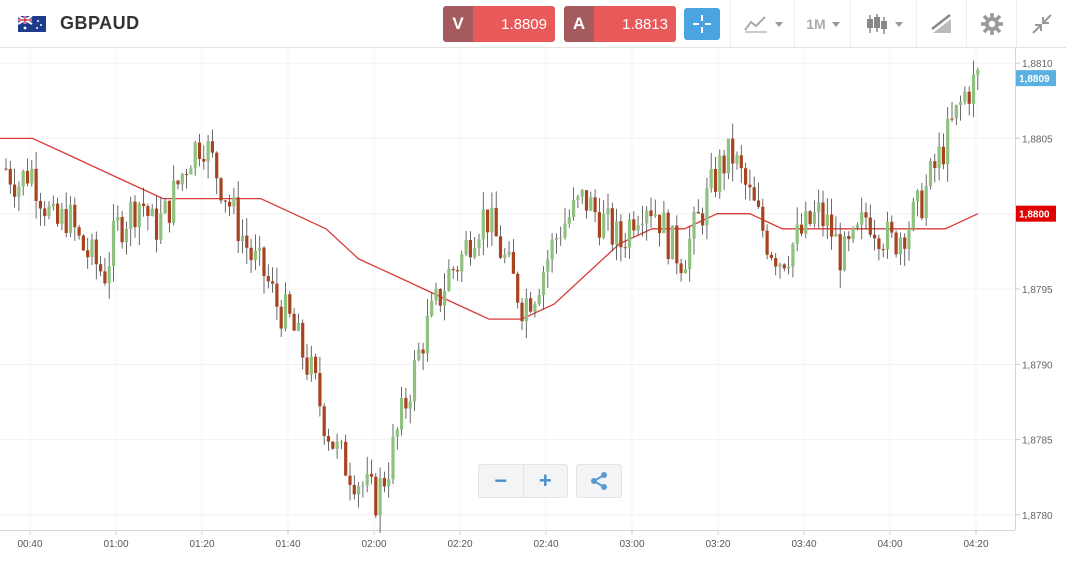  Describe the element at coordinates (545, 480) in the screenshot. I see `zoom-in-button: +` at that location.